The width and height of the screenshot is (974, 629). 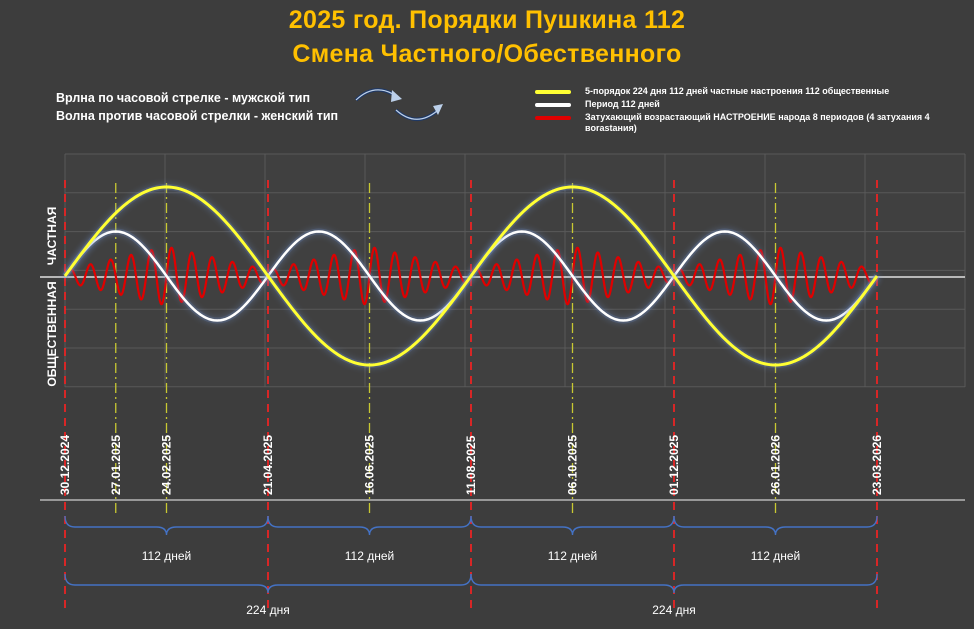 I want to click on date-label: 06.10.2025, so click(x=573, y=465).